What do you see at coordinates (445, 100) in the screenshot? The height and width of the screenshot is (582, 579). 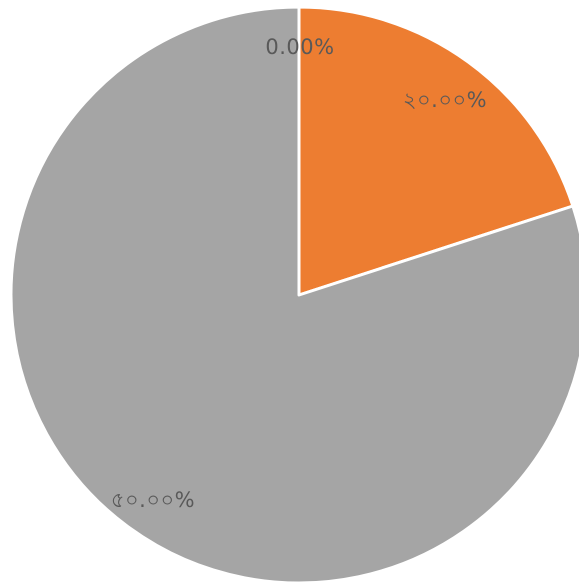 I see `data-label-slice-1: ২০.০০%` at bounding box center [445, 100].